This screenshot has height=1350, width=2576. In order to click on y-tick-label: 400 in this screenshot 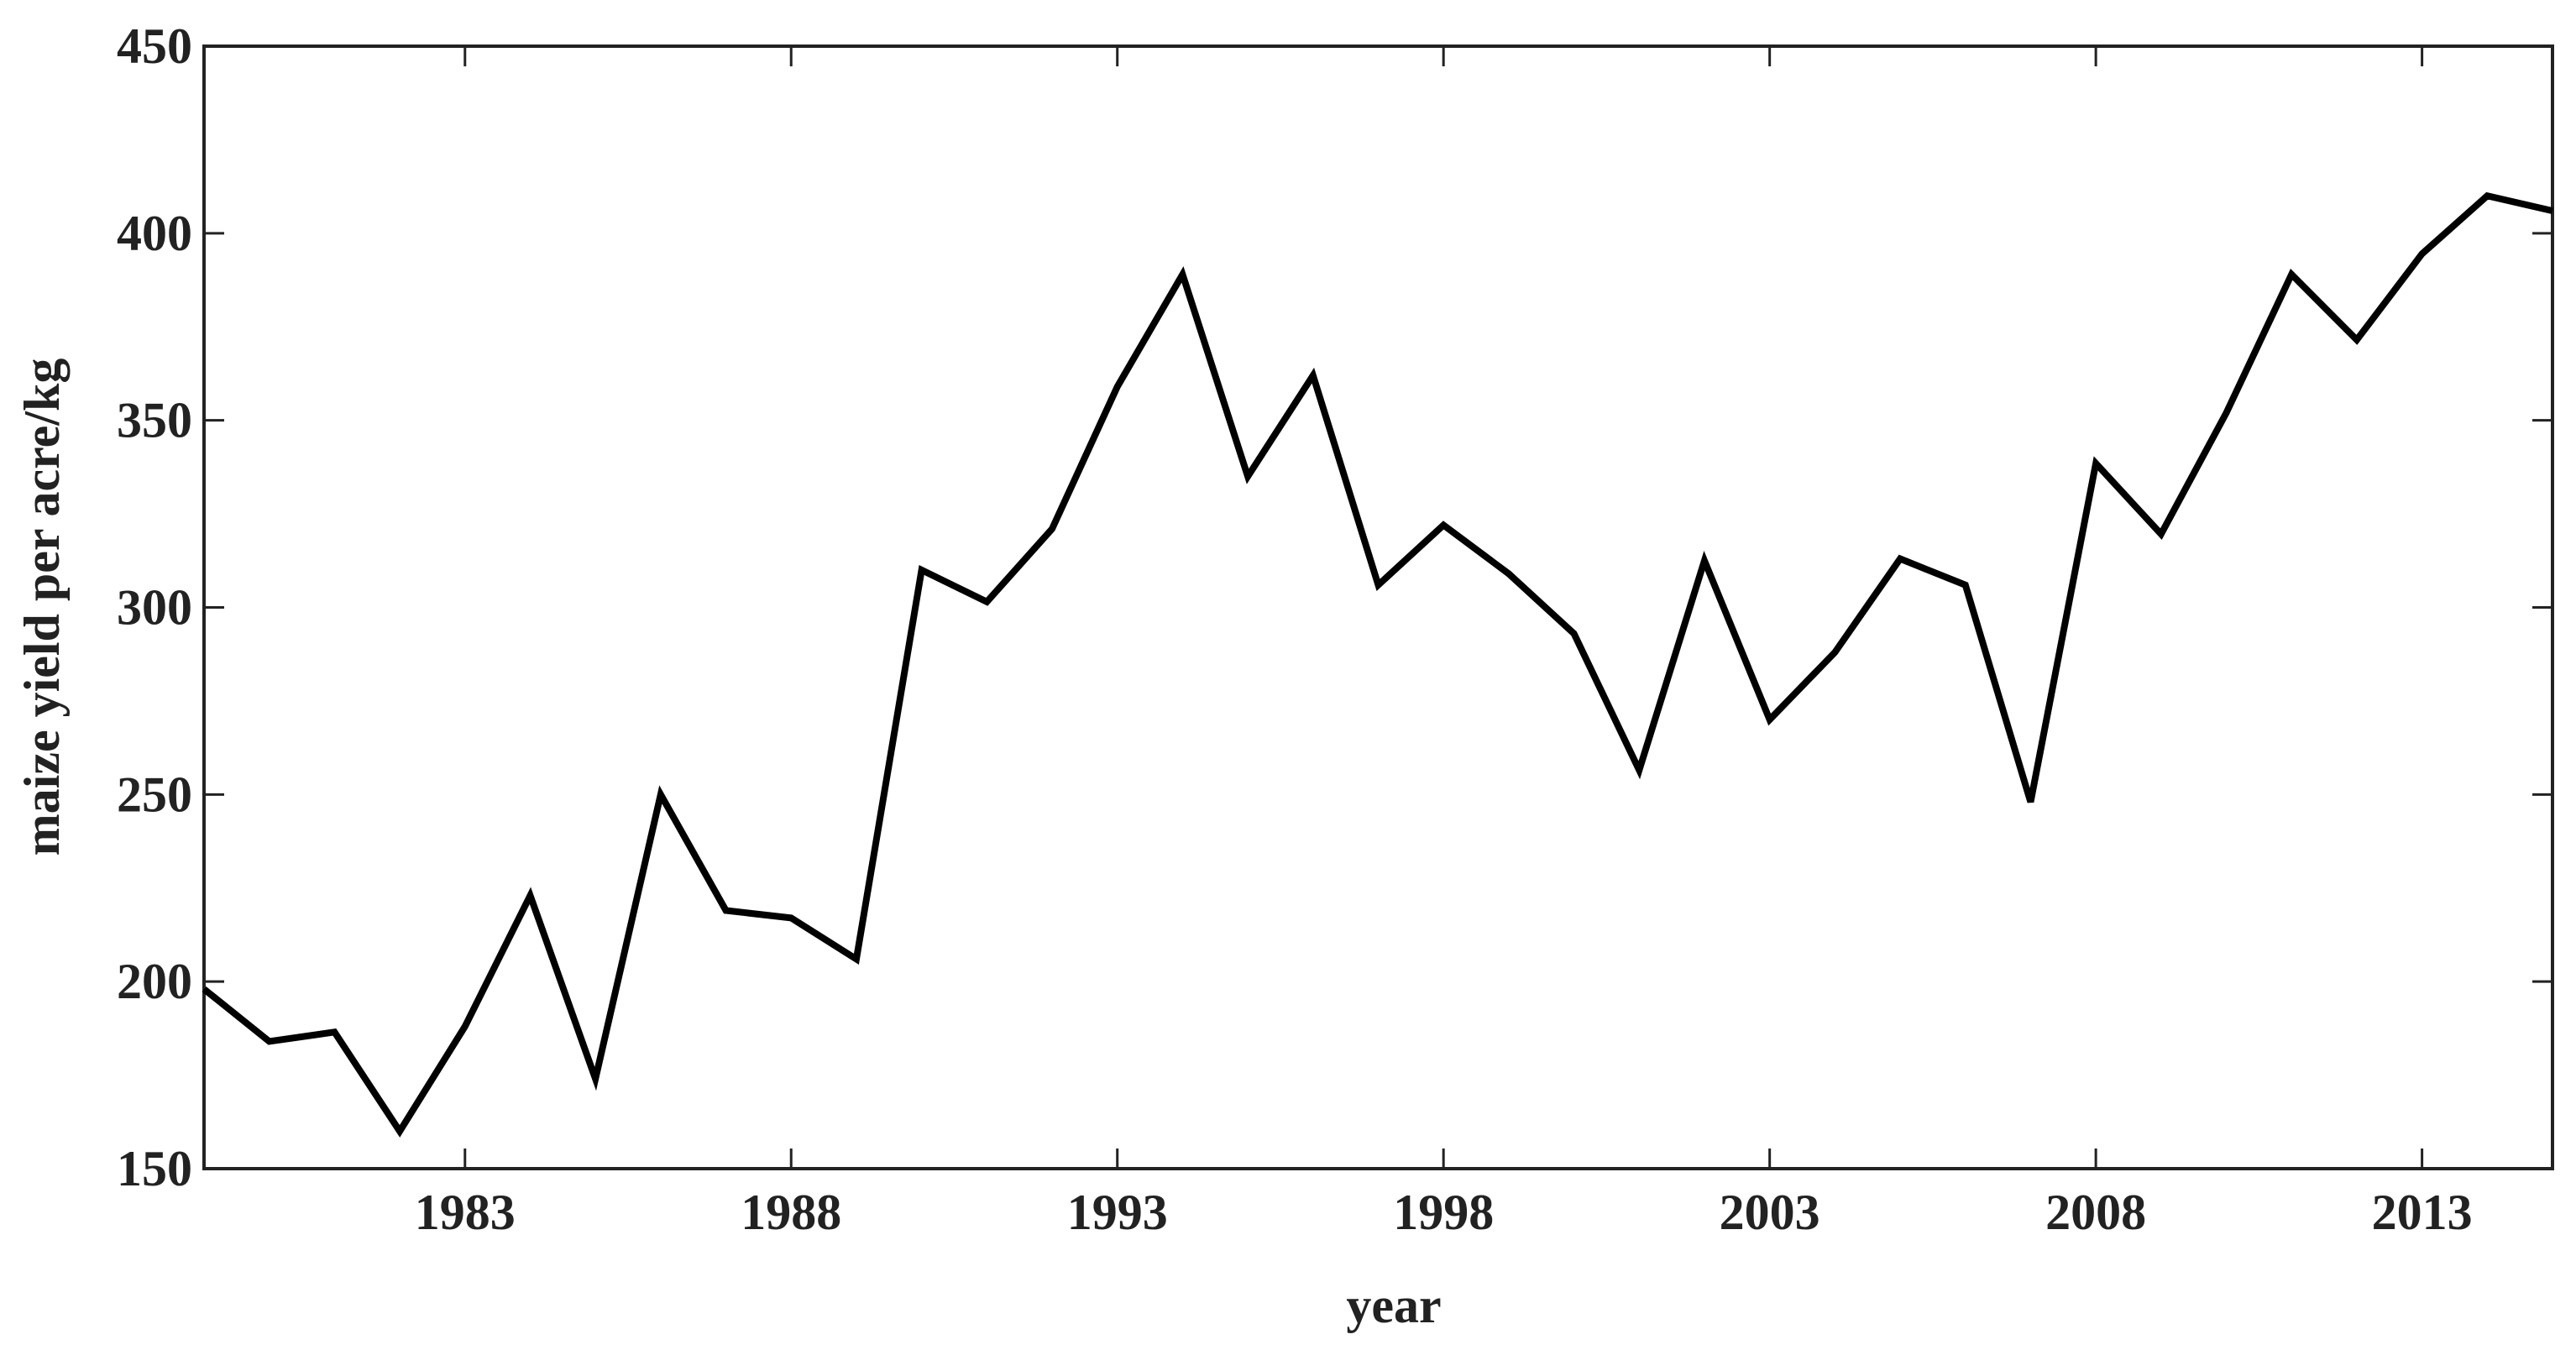, I will do `click(154, 233)`.